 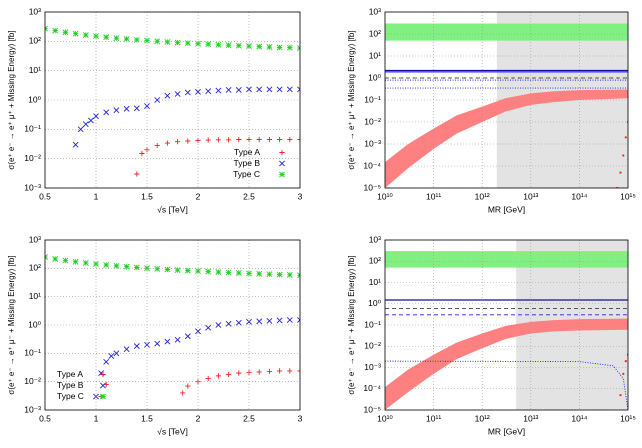 What do you see at coordinates (147, 418) in the screenshot?
I see `x-tick-label: 1.5` at bounding box center [147, 418].